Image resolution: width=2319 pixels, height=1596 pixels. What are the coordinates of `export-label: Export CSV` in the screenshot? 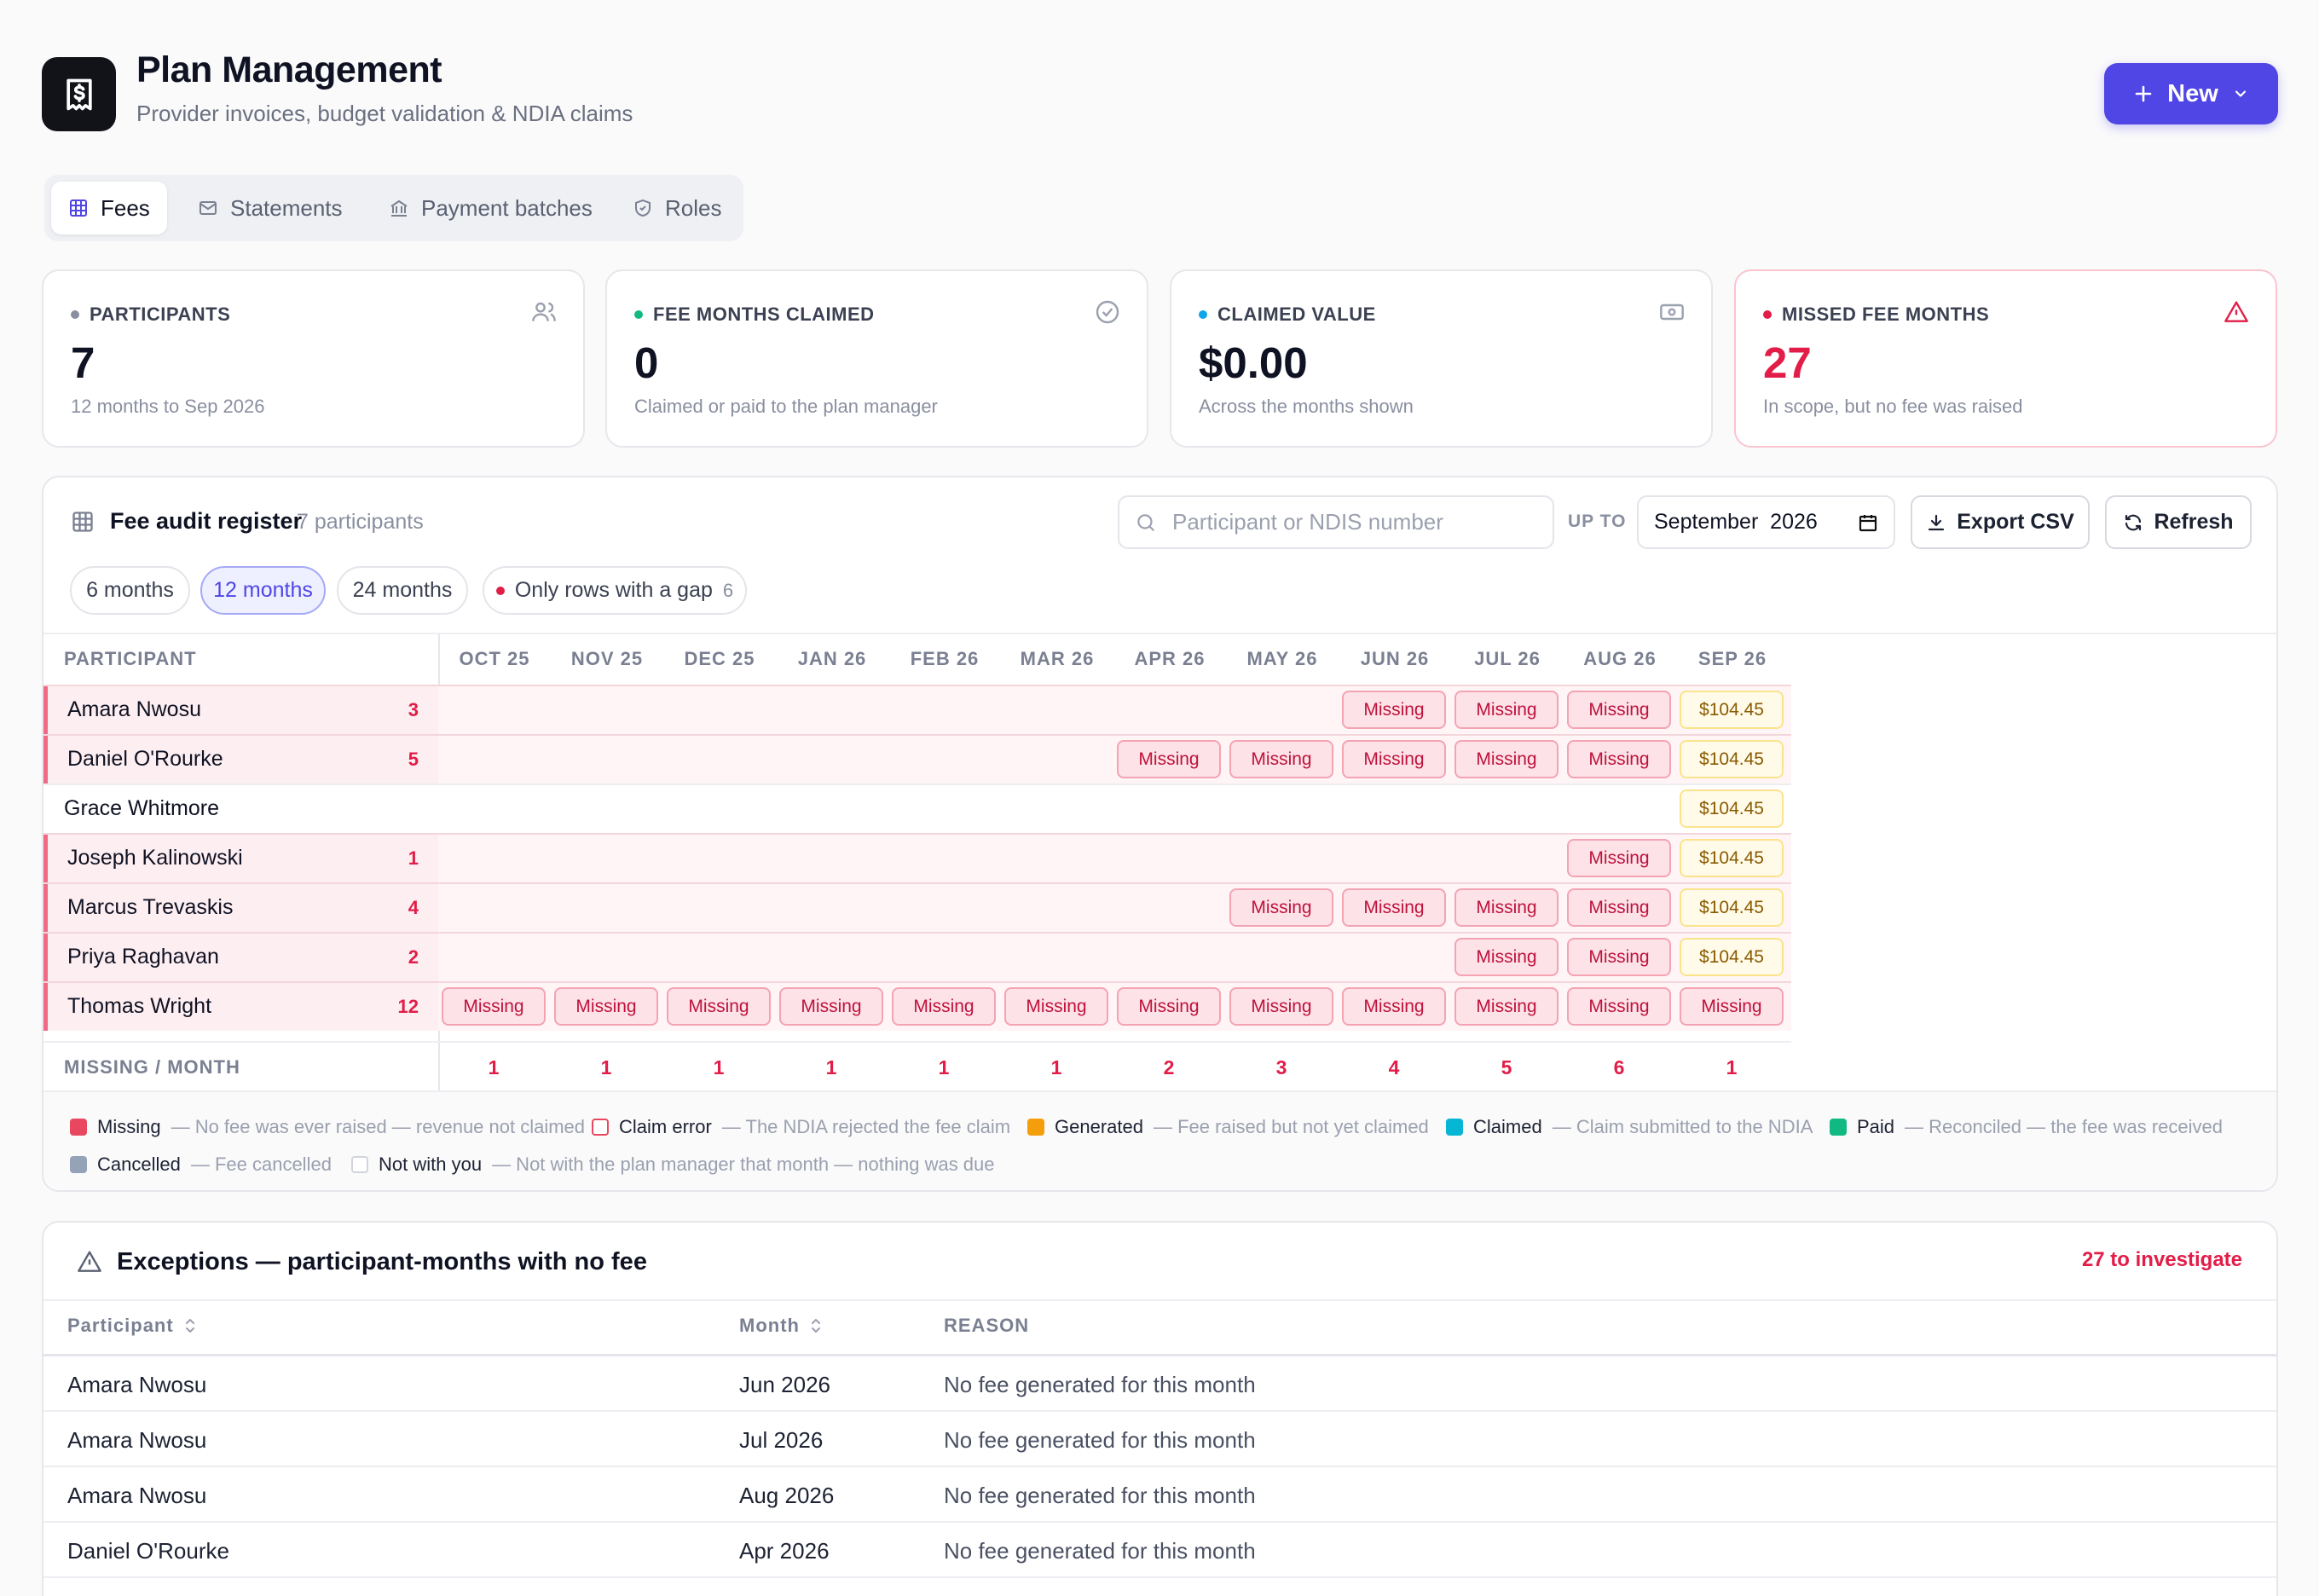 It's located at (2015, 522).